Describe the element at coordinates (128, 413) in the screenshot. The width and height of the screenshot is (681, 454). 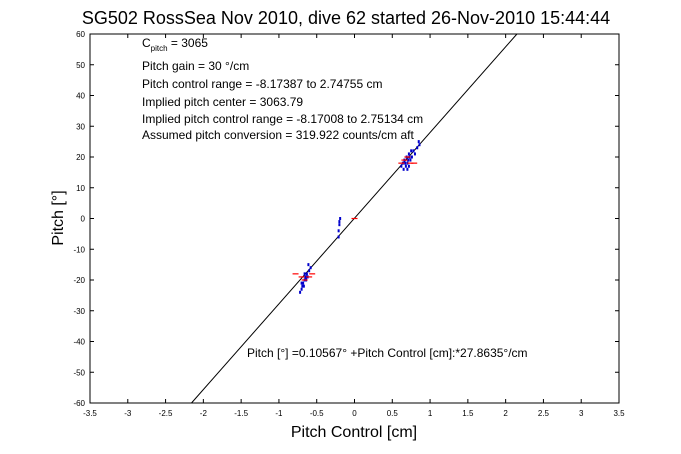
I see `x-tick-label: -3` at that location.